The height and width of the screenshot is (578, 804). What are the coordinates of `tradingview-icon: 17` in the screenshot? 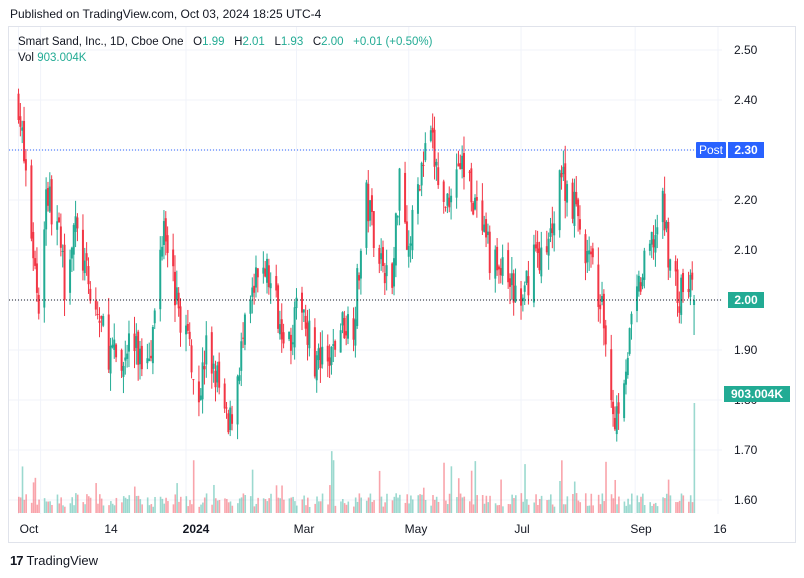 It's located at (17, 560).